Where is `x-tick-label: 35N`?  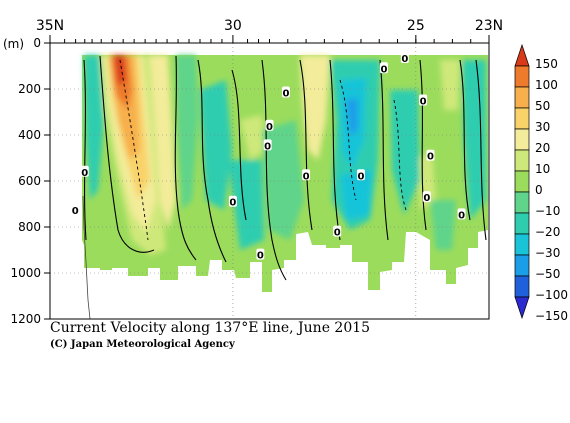 x-tick-label: 35N is located at coordinates (50, 26).